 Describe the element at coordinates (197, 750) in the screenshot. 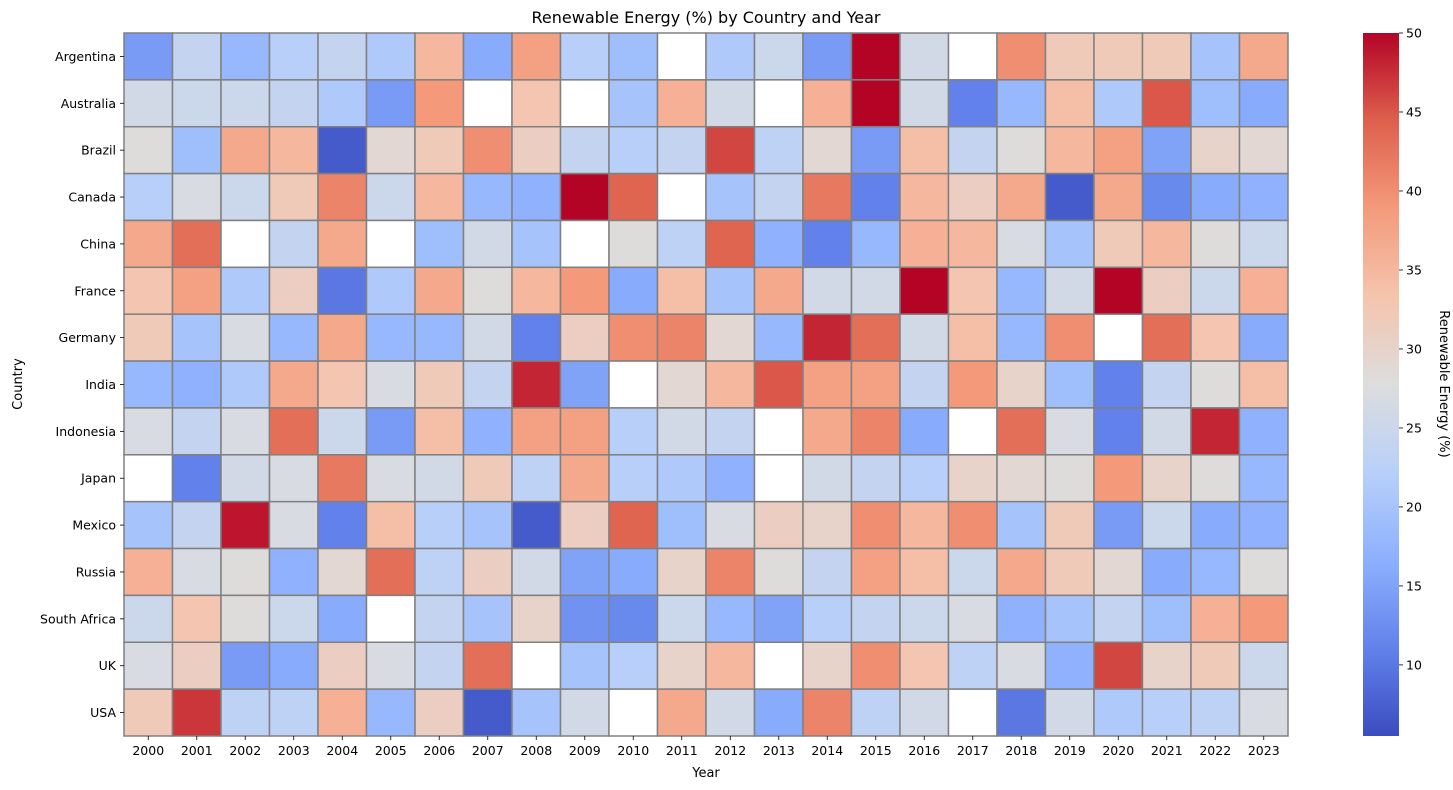

I see `x-tick-label: 2001` at that location.